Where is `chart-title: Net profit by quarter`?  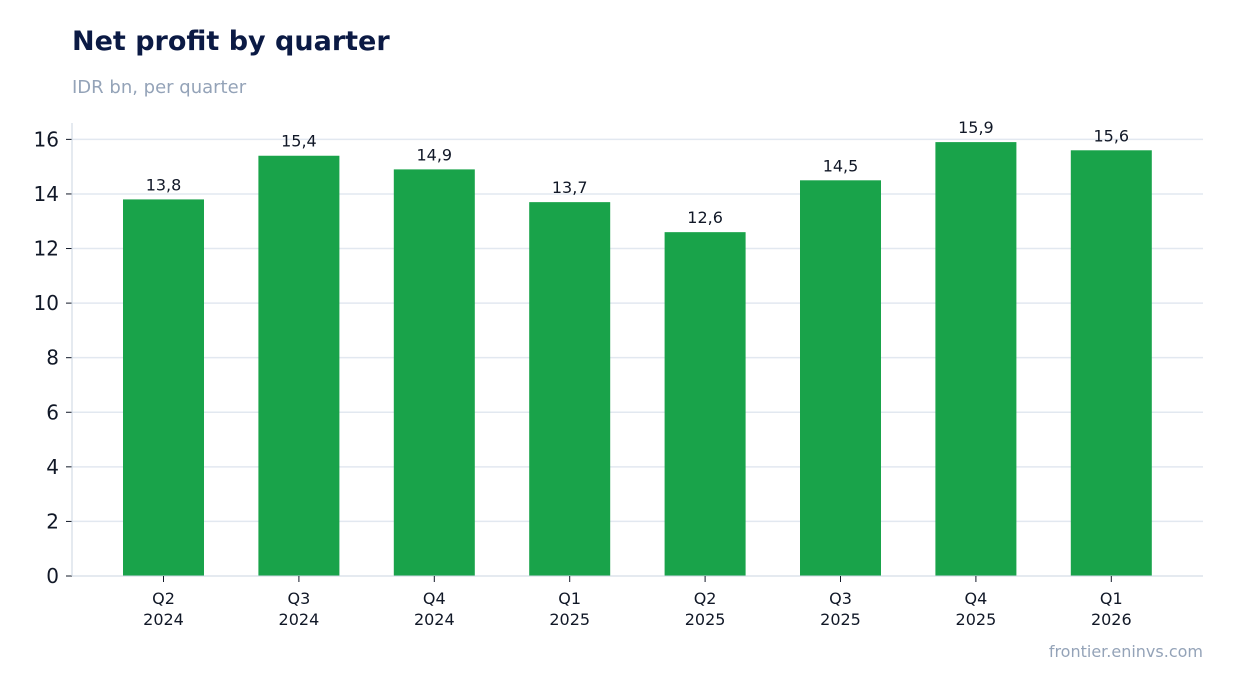 chart-title: Net profit by quarter is located at coordinates (231, 41).